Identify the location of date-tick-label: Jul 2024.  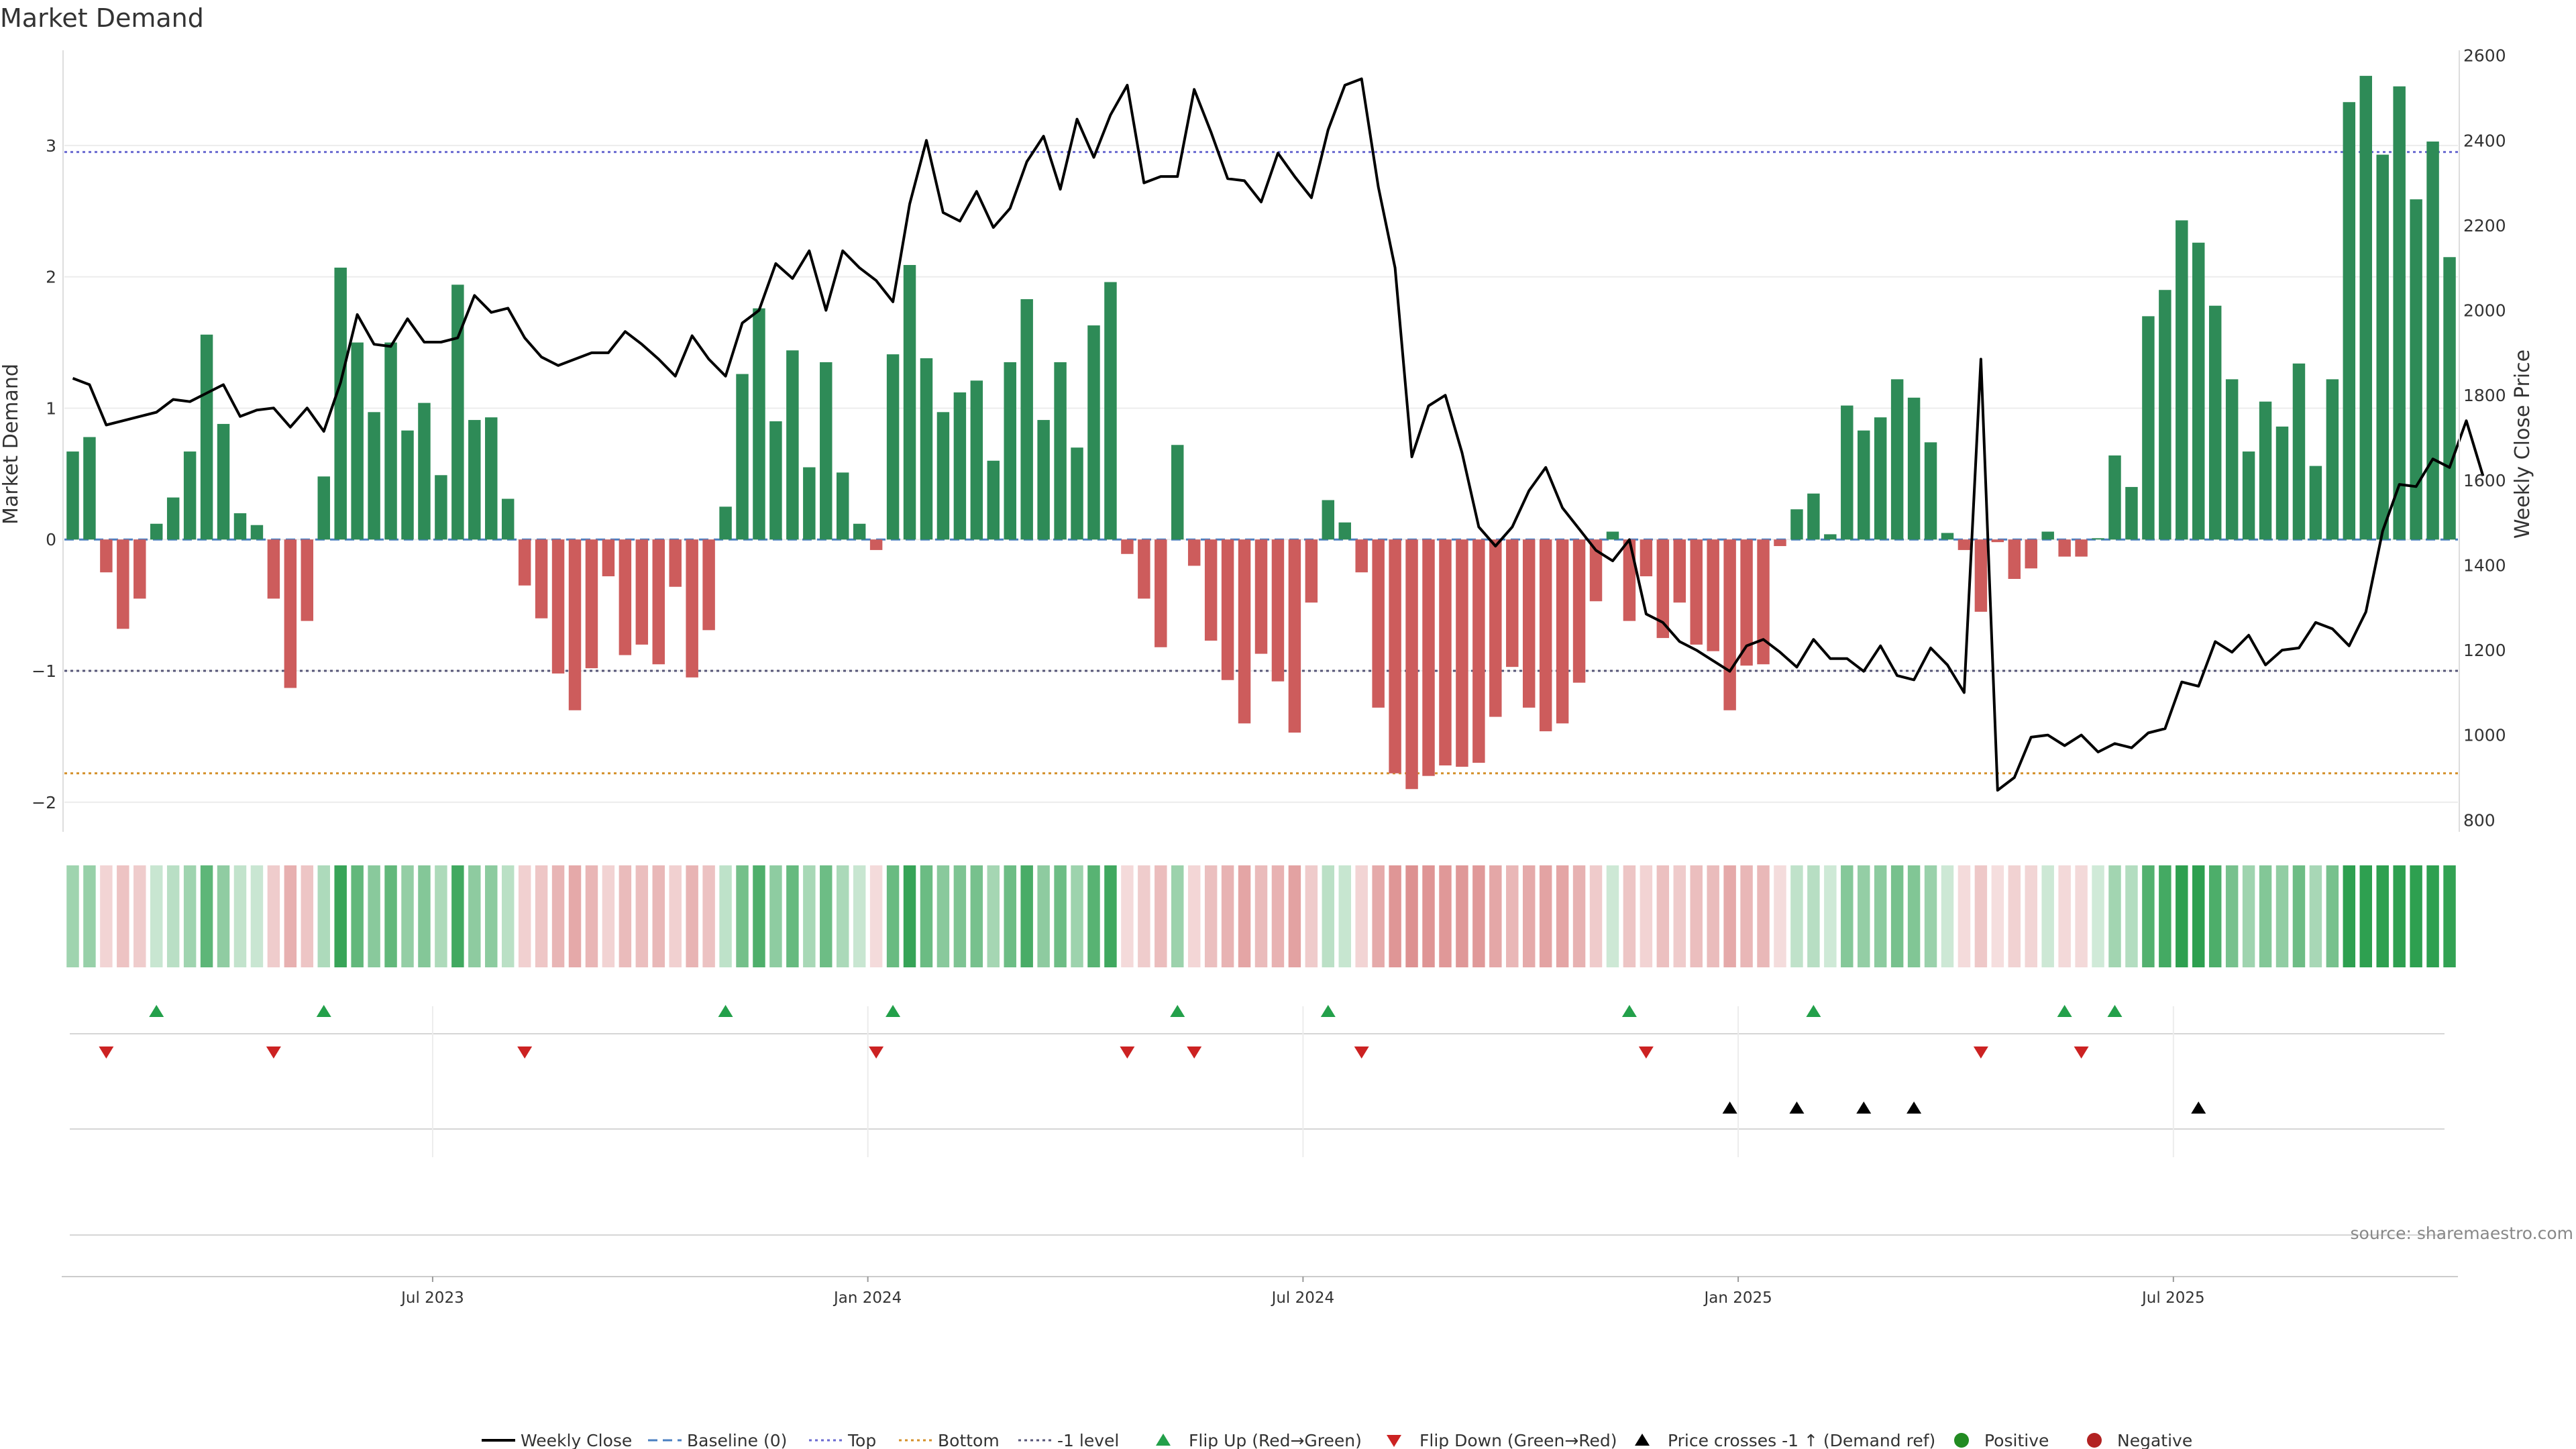
(1303, 1298).